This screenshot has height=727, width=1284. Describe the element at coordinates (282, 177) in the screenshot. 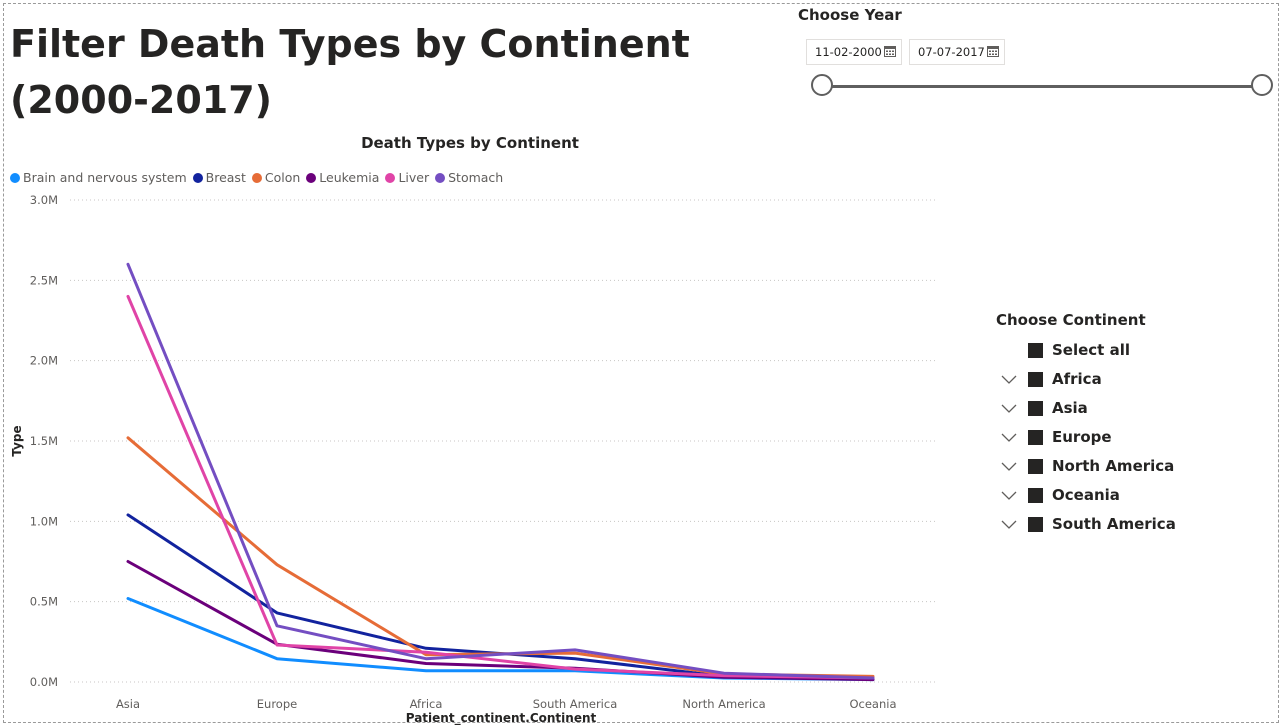

I see `legend-label: Colon` at that location.